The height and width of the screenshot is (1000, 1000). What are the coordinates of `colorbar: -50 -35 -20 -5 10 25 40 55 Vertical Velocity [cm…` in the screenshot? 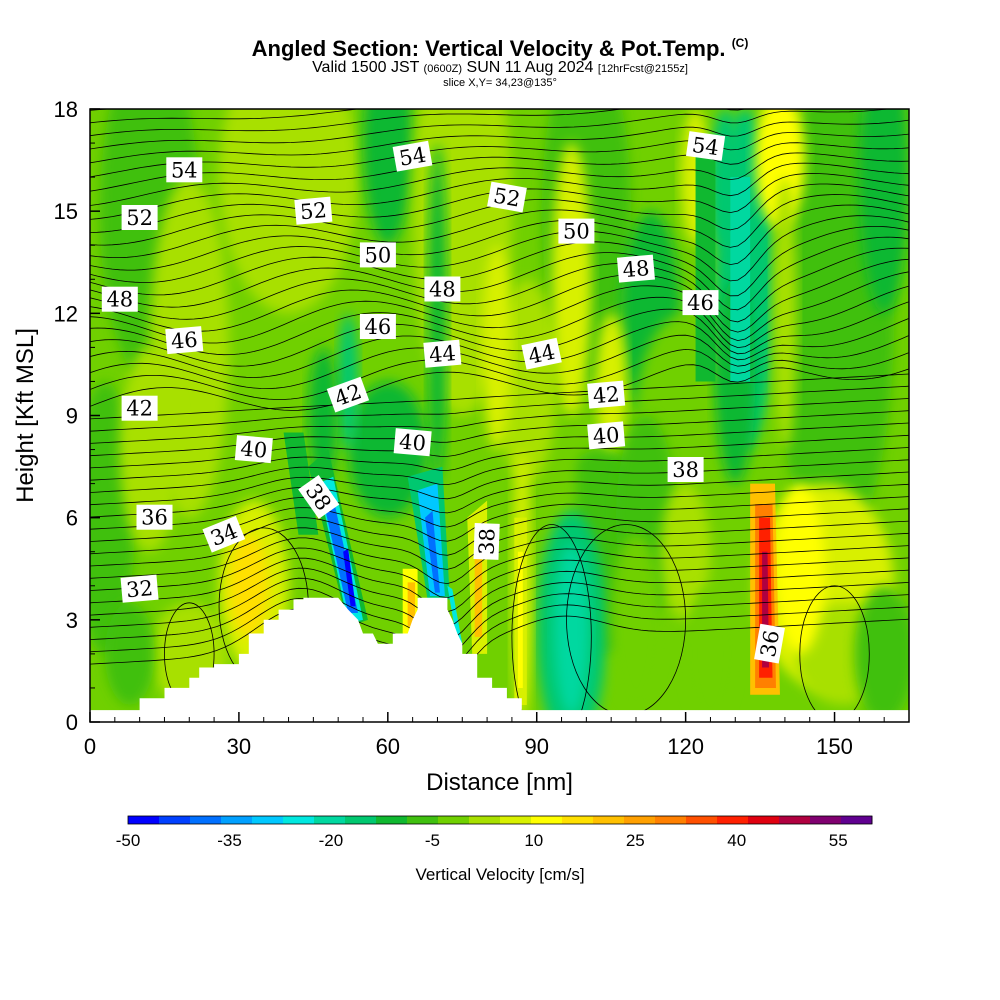 It's located at (494, 849).